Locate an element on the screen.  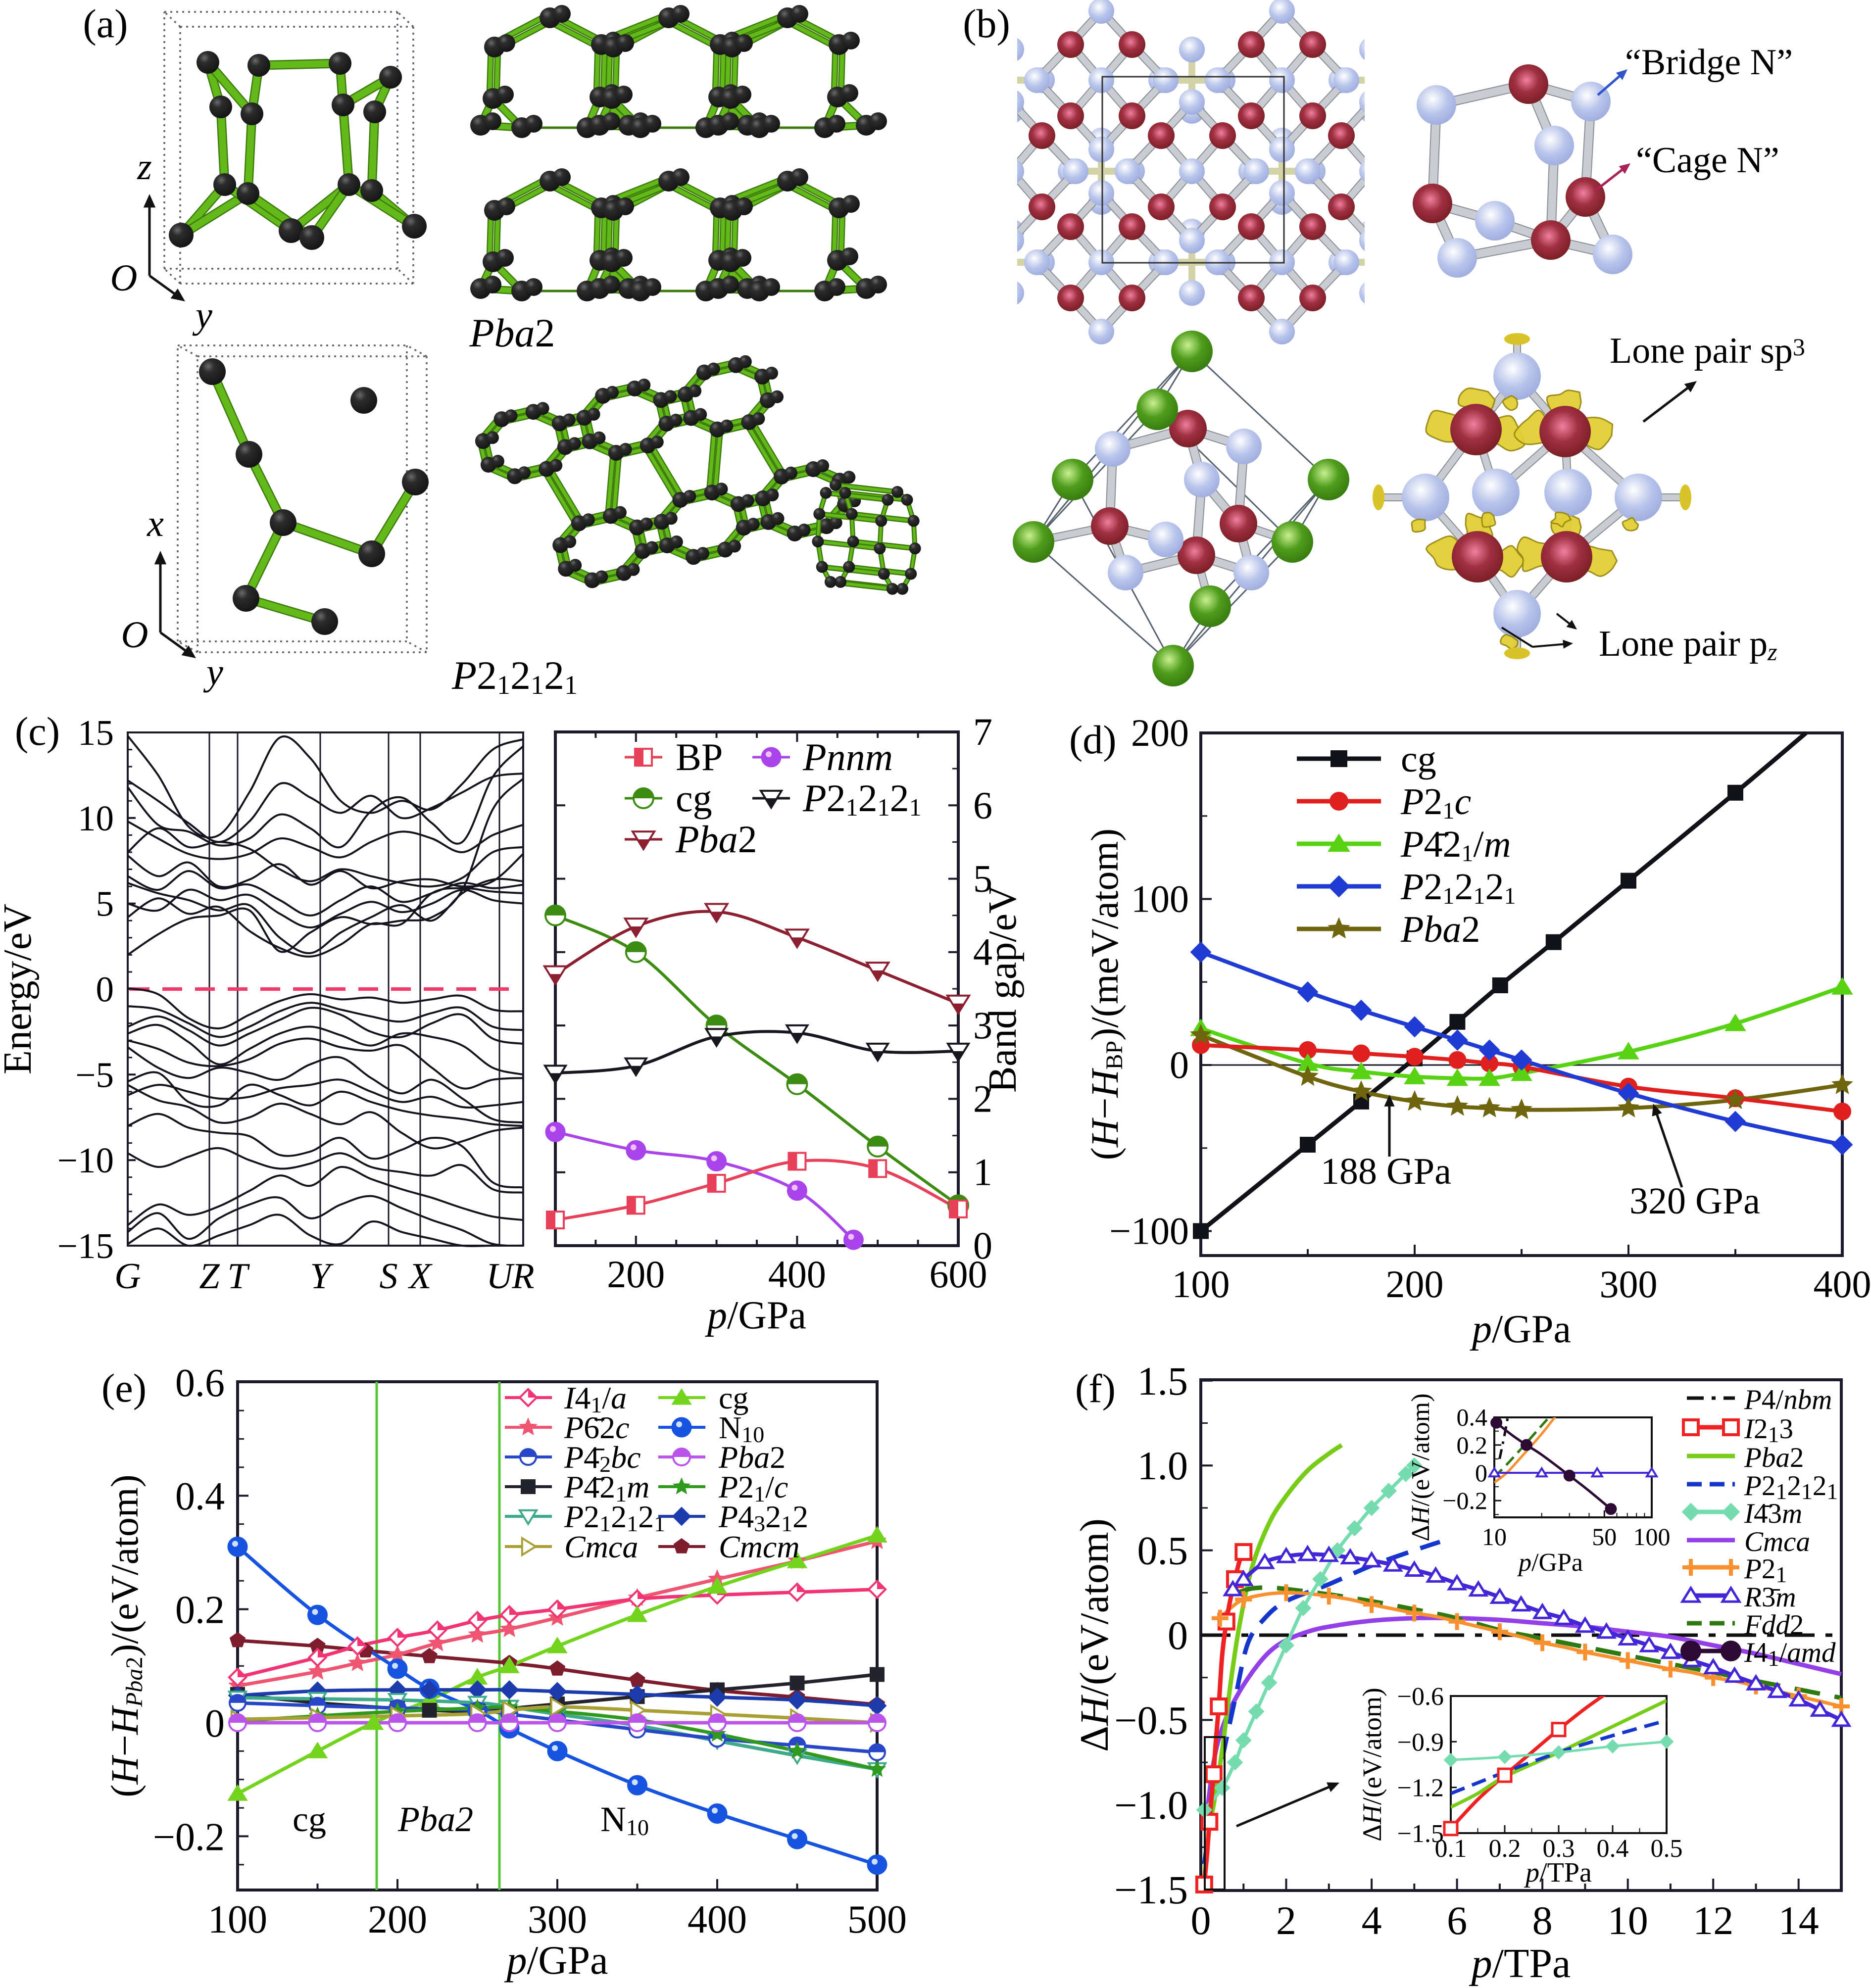
svg-text: I41/amd is located at coordinates (1790, 1654).